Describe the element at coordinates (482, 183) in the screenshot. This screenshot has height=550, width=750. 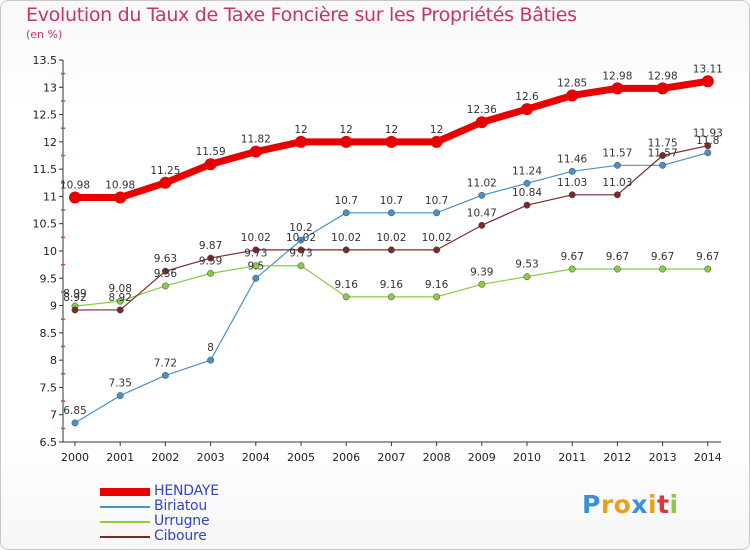
I see `data-label: 11.02` at that location.